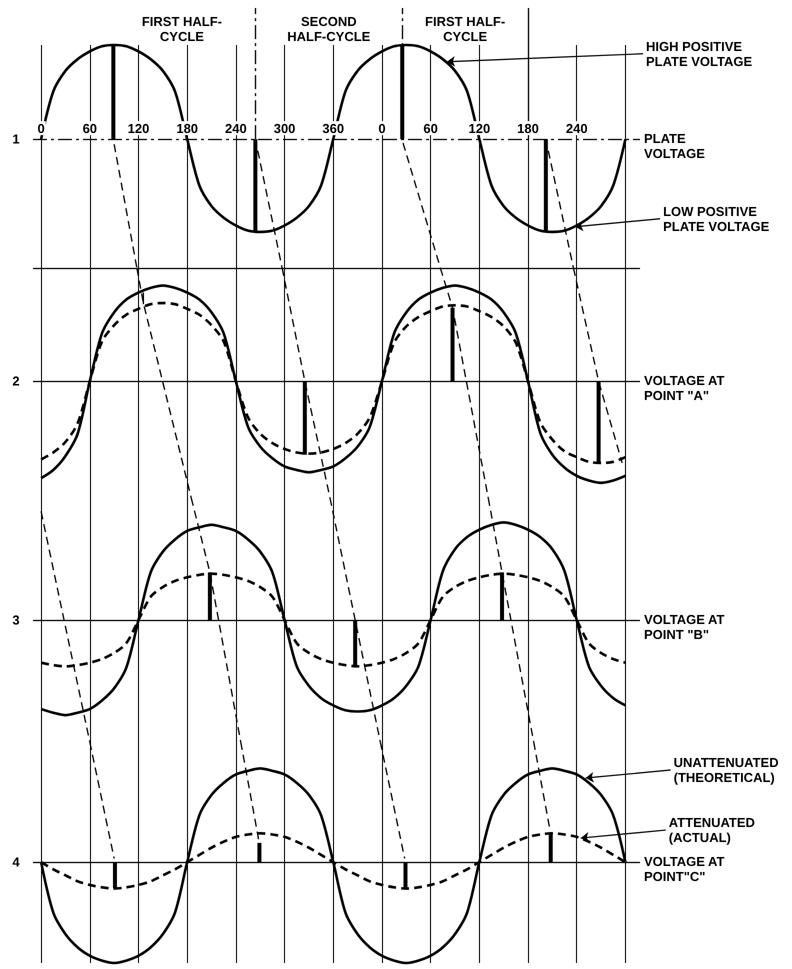  What do you see at coordinates (285, 128) in the screenshot?
I see `x-tick-label: 300` at bounding box center [285, 128].